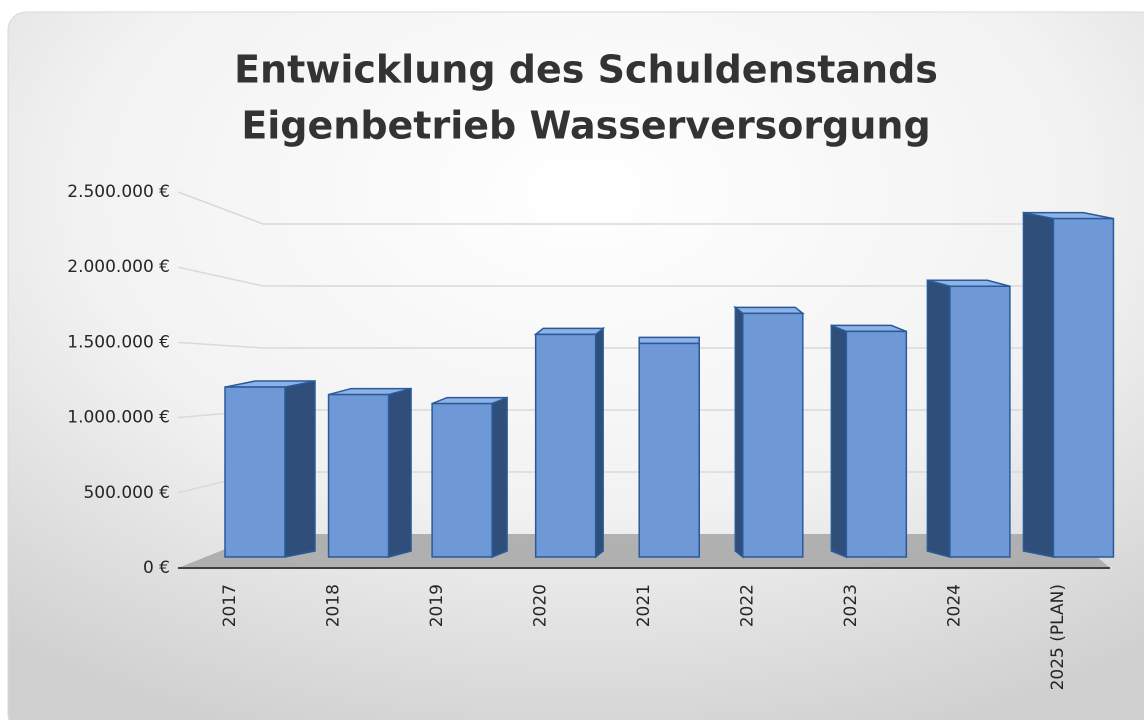 The width and height of the screenshot is (1144, 720). What do you see at coordinates (851, 605) in the screenshot?
I see `x-tick-label: 2023` at bounding box center [851, 605].